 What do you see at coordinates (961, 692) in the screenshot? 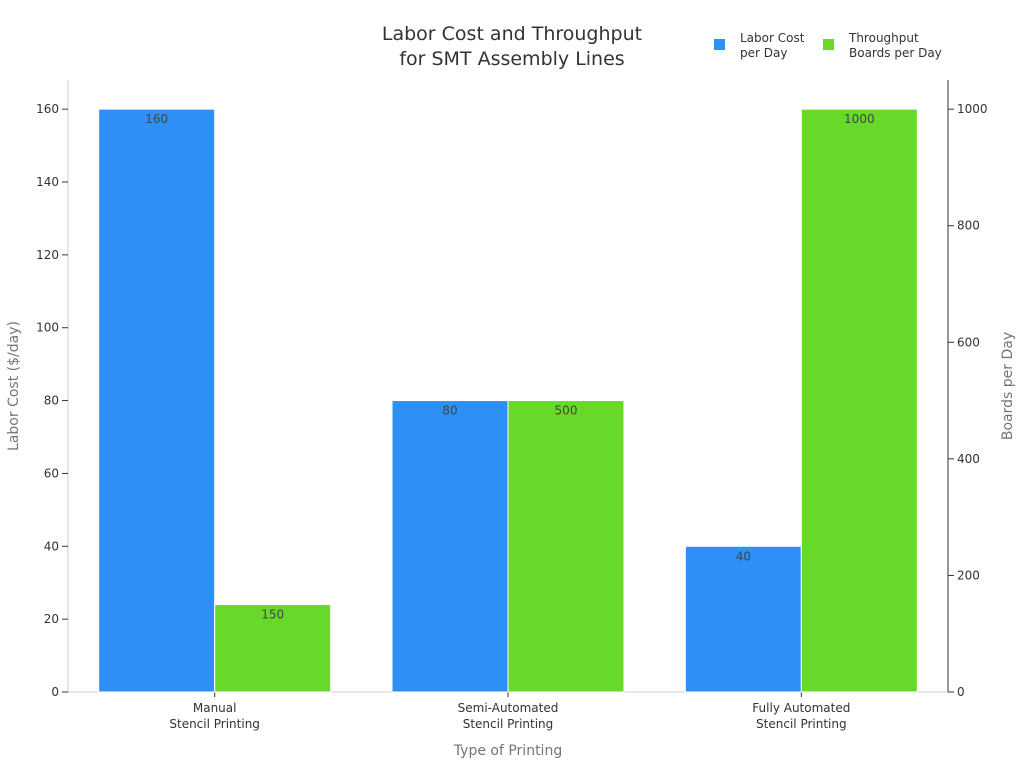
I see `right-tick-label: 0` at bounding box center [961, 692].